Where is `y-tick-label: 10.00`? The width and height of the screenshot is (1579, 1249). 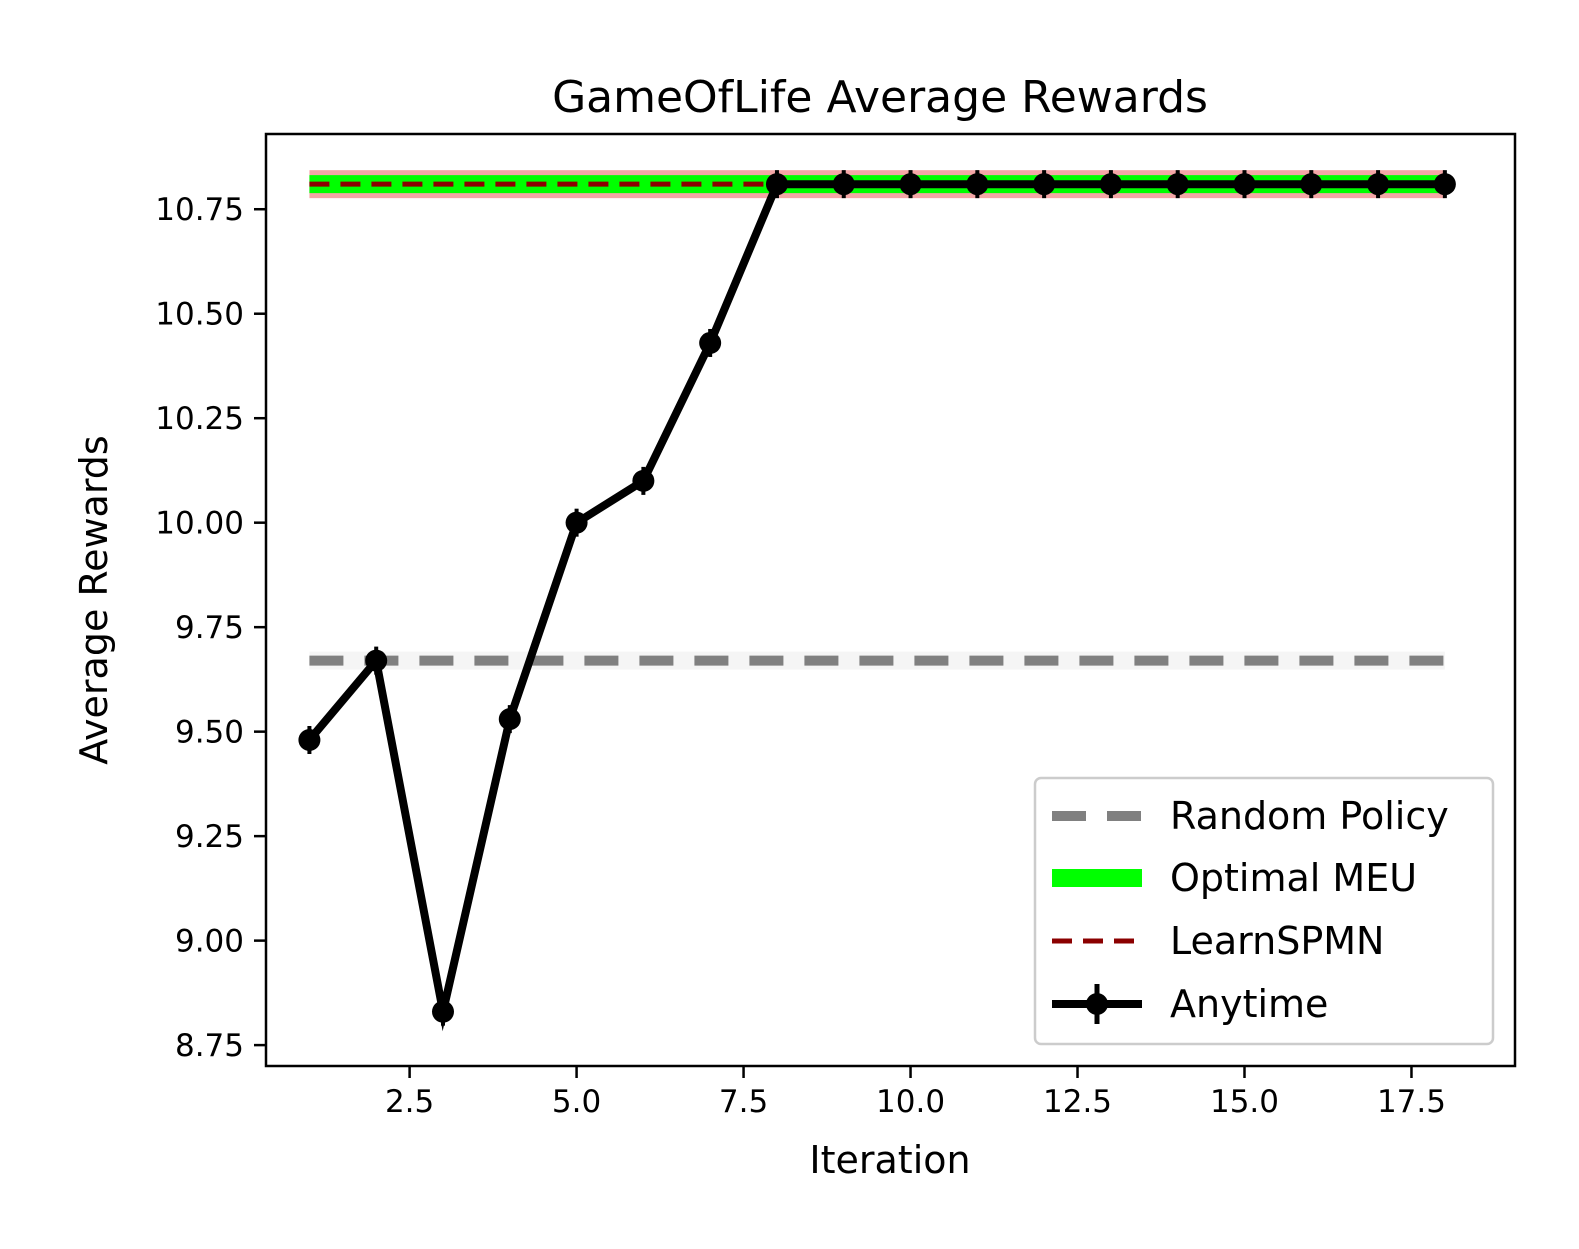
y-tick-label: 10.00 is located at coordinates (199, 524).